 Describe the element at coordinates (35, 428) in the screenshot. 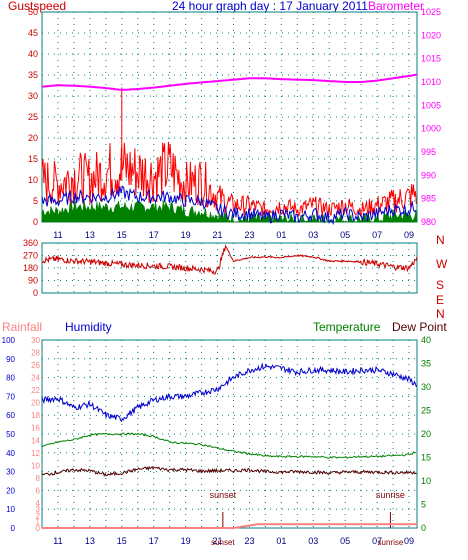

I see `rainfall-axis-tick-label: 16` at that location.